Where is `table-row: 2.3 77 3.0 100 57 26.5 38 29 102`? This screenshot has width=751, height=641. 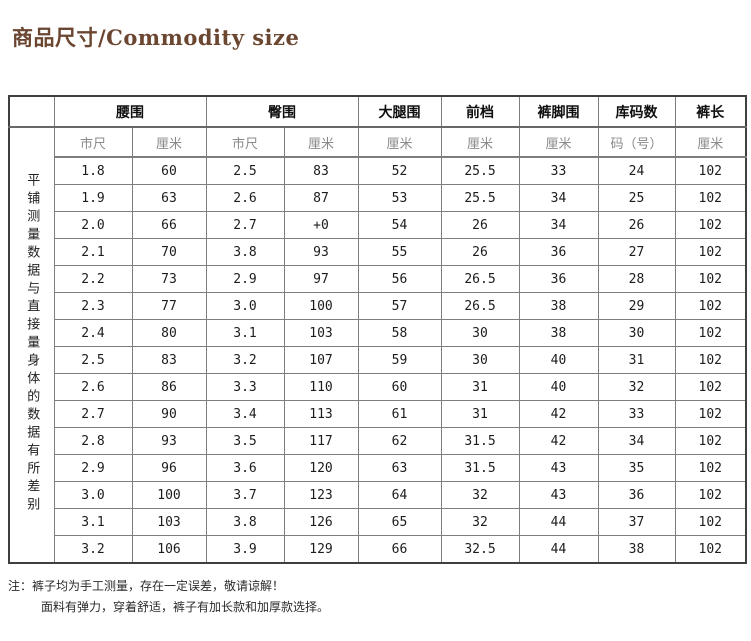 table-row: 2.3 77 3.0 100 57 26.5 38 29 102 is located at coordinates (378, 306).